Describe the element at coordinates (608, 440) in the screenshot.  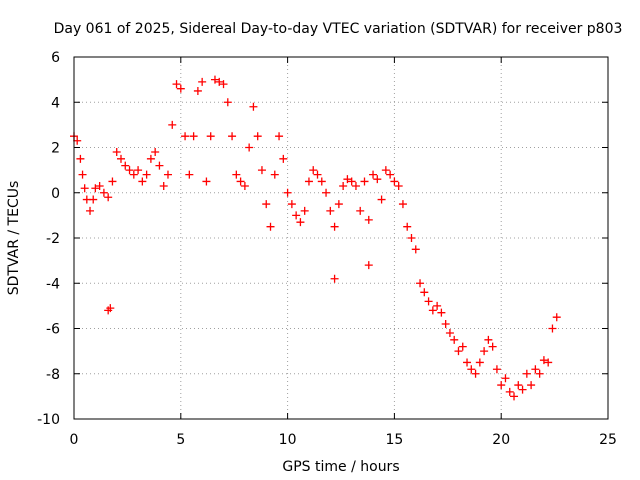
I see `x-tick-label: 25` at that location.